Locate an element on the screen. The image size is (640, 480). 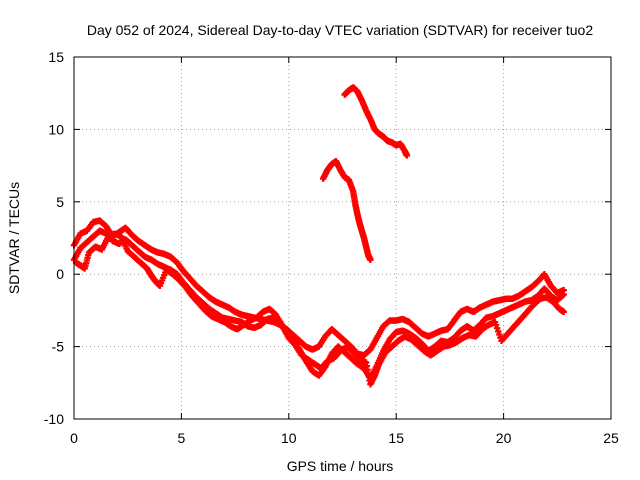
y-tick-label: 0 is located at coordinates (60, 274).